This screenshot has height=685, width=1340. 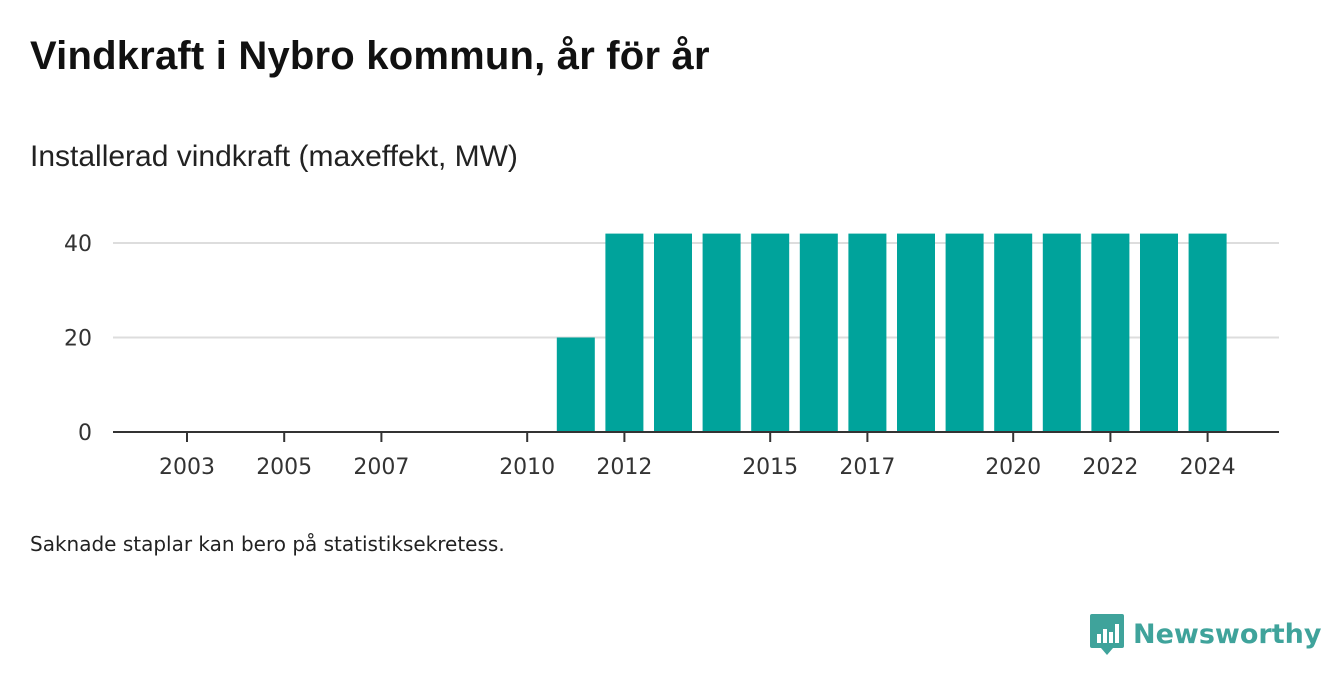 I want to click on bar-2011, so click(x=575, y=384).